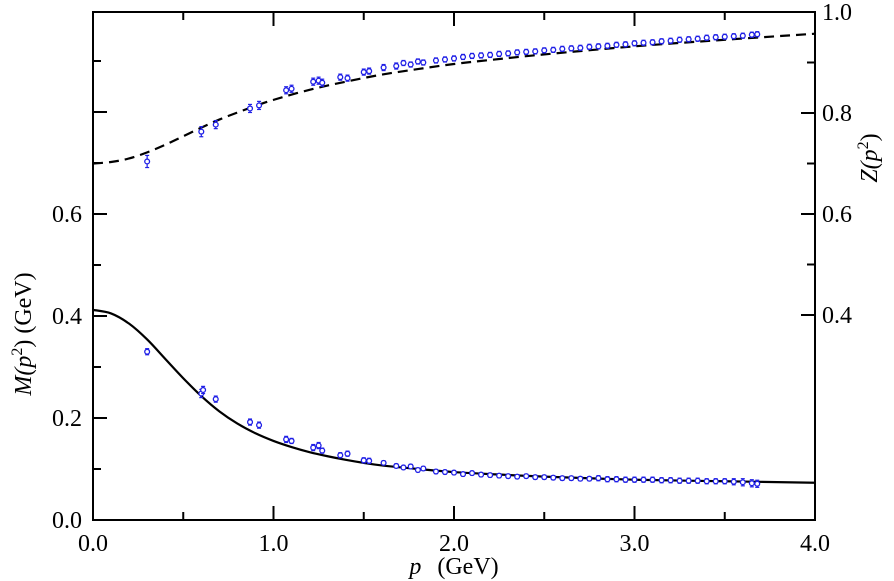  Describe the element at coordinates (863, 145) in the screenshot. I see `y-right-axis-sup: 2` at that location.